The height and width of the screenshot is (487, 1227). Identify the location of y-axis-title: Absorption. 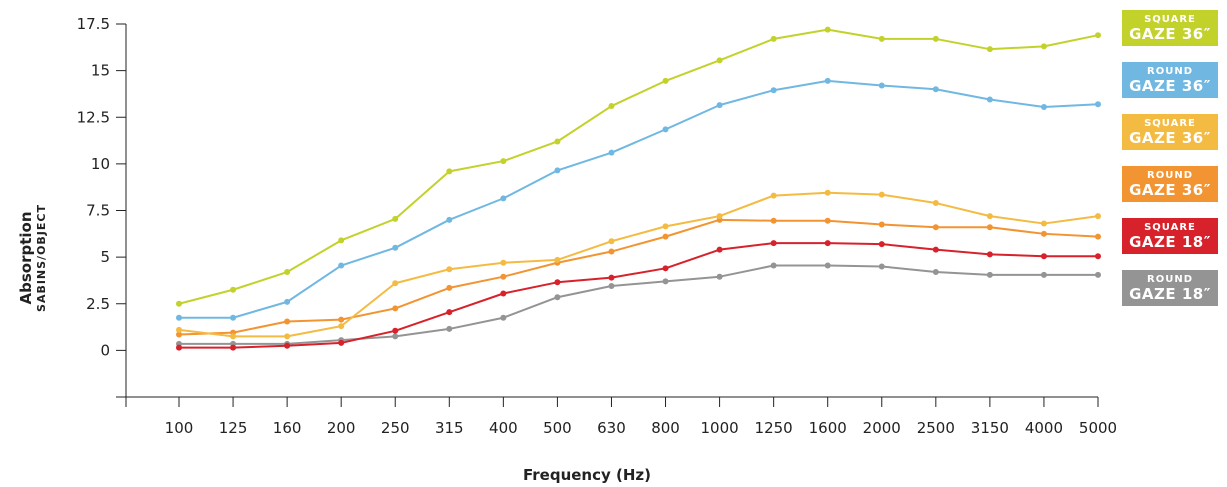
(26, 257).